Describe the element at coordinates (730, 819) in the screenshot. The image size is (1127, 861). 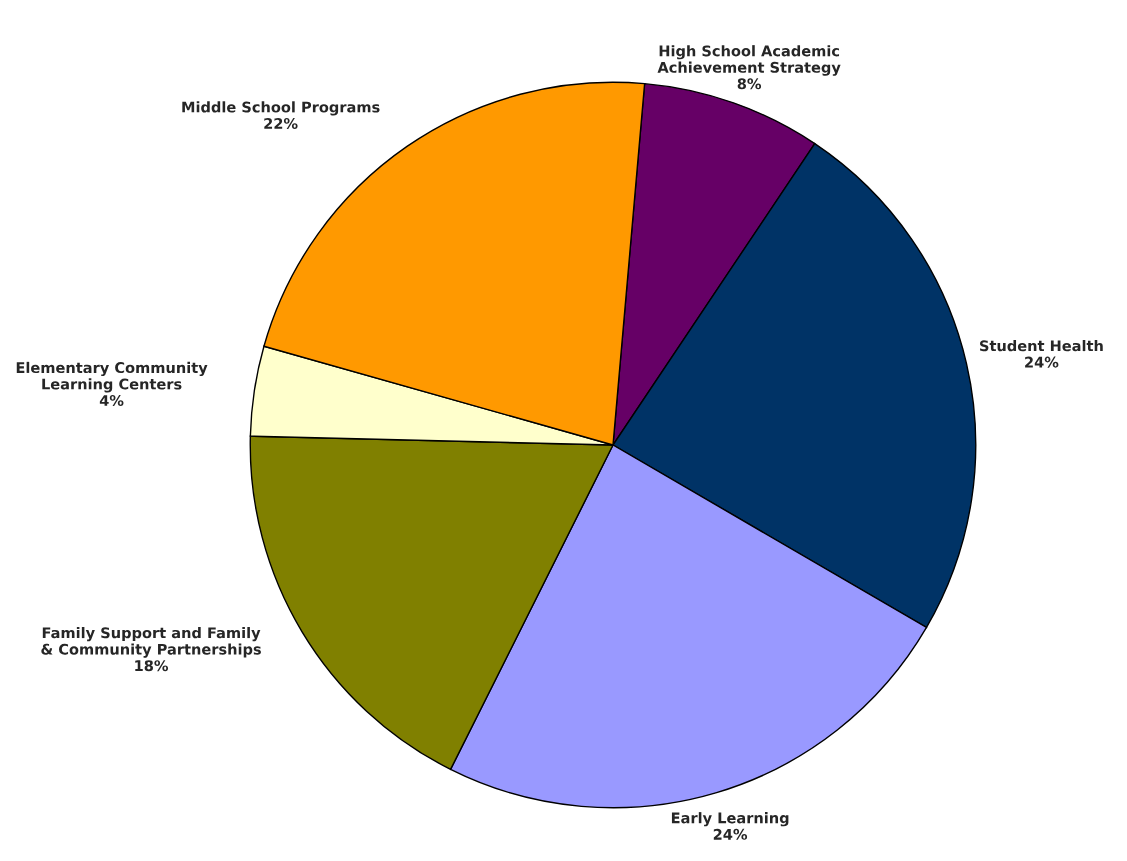
I see `slice-label: Early Learning` at that location.